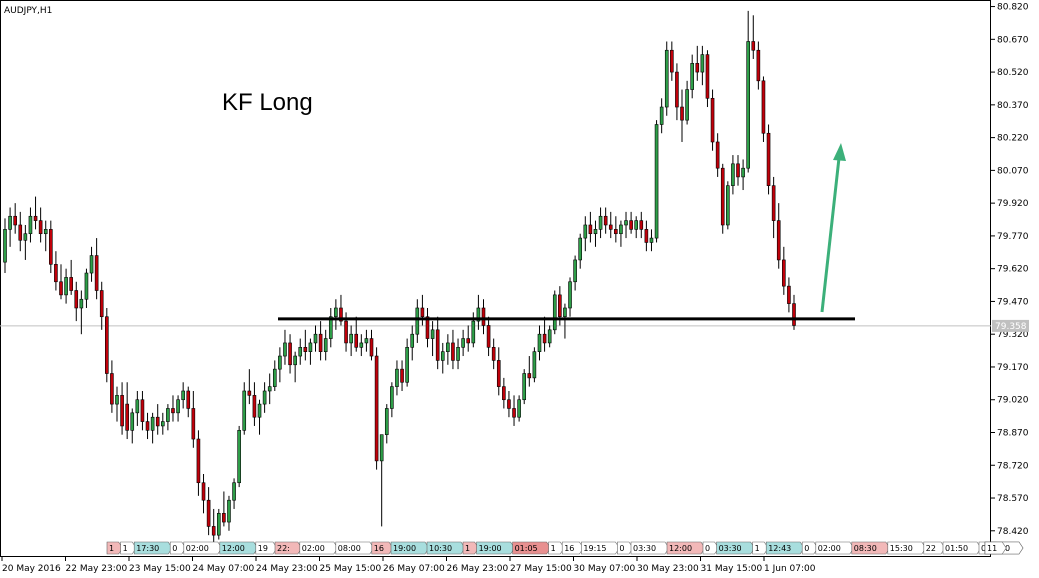 The image size is (1039, 578). What do you see at coordinates (907, 548) in the screenshot?
I see `event-marker: 15:30` at bounding box center [907, 548].